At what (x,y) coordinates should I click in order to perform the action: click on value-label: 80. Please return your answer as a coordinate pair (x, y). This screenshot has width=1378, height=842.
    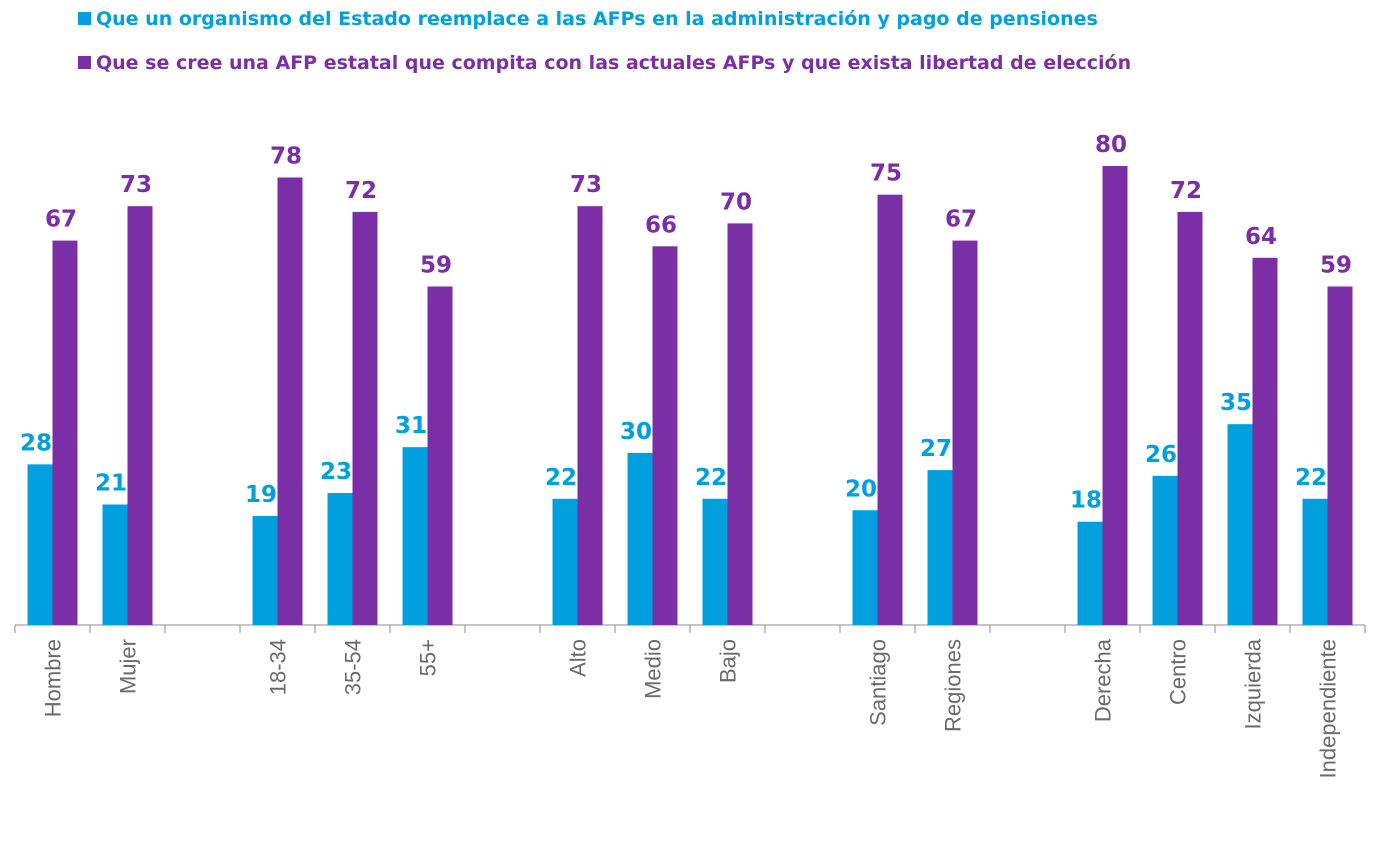
    Looking at the image, I should click on (1111, 145).